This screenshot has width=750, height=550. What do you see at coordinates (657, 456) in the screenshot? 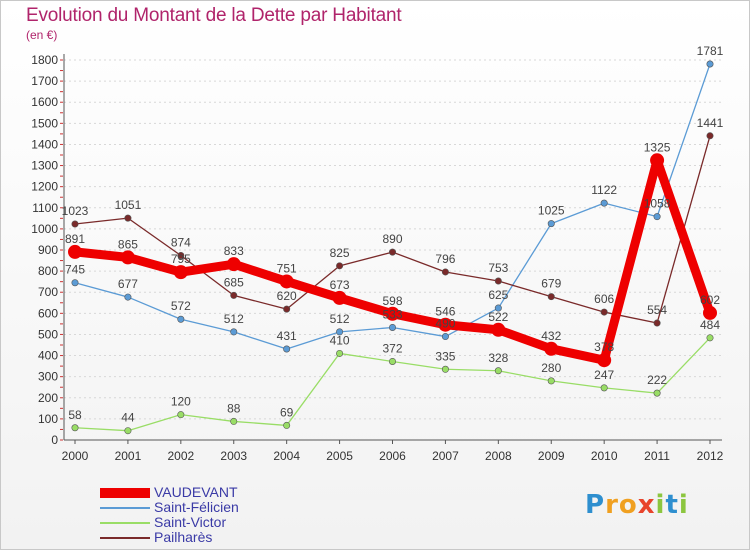
I see `x-tick-label: 2011` at bounding box center [657, 456].